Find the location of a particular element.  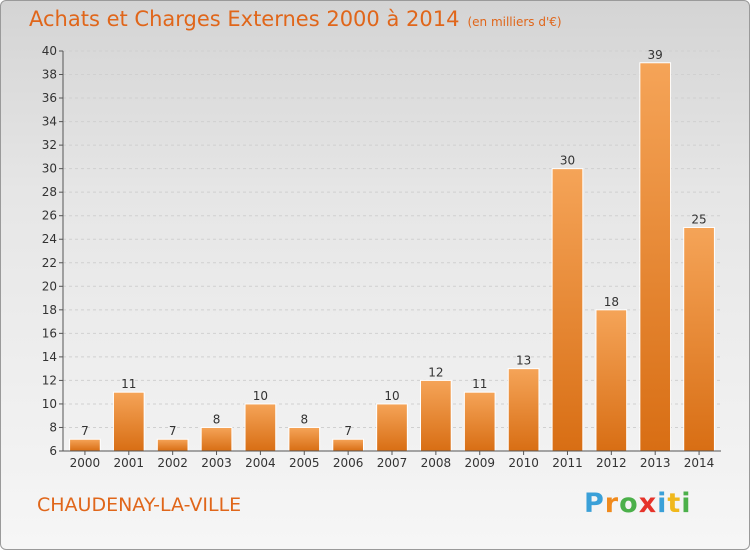

bar-2000 is located at coordinates (85, 445).